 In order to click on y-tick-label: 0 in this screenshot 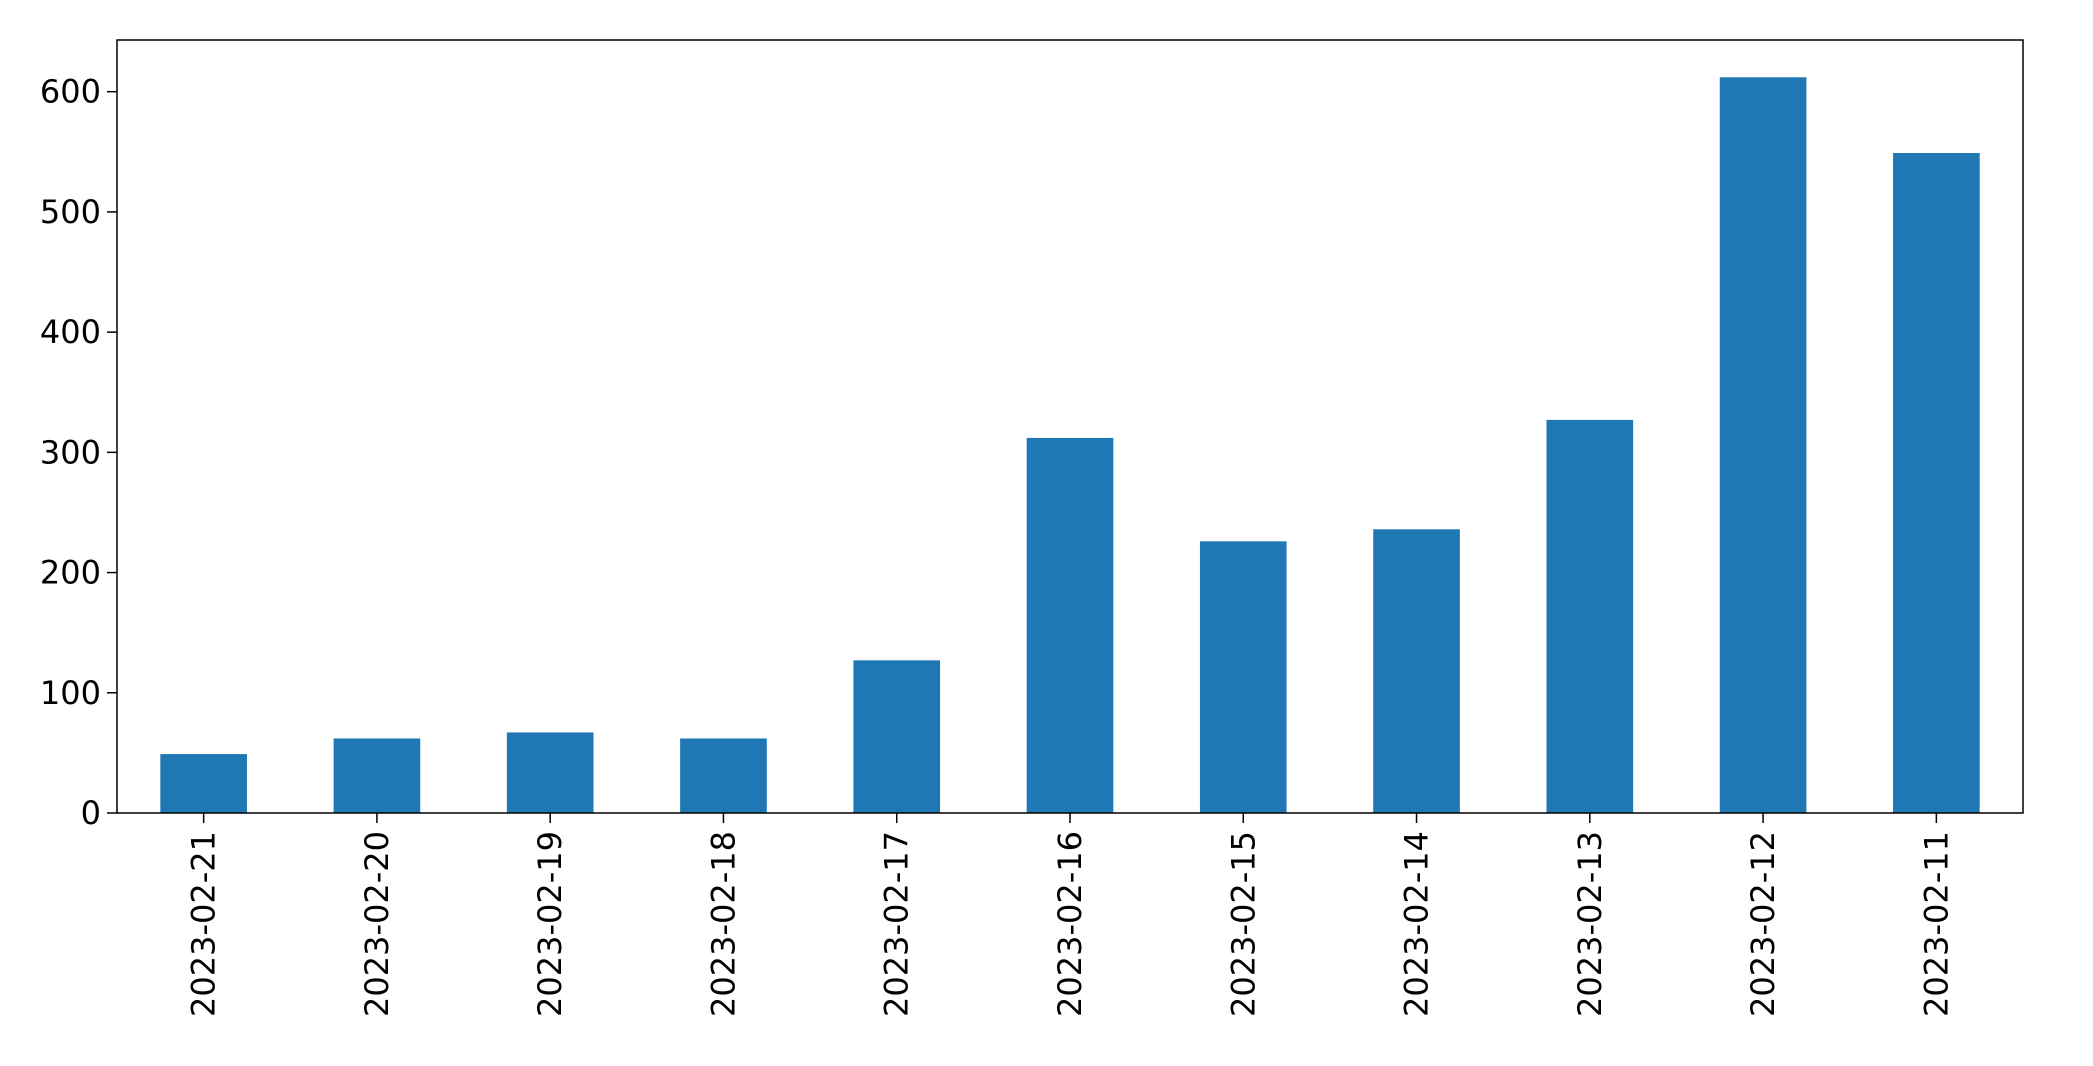, I will do `click(91, 813)`.